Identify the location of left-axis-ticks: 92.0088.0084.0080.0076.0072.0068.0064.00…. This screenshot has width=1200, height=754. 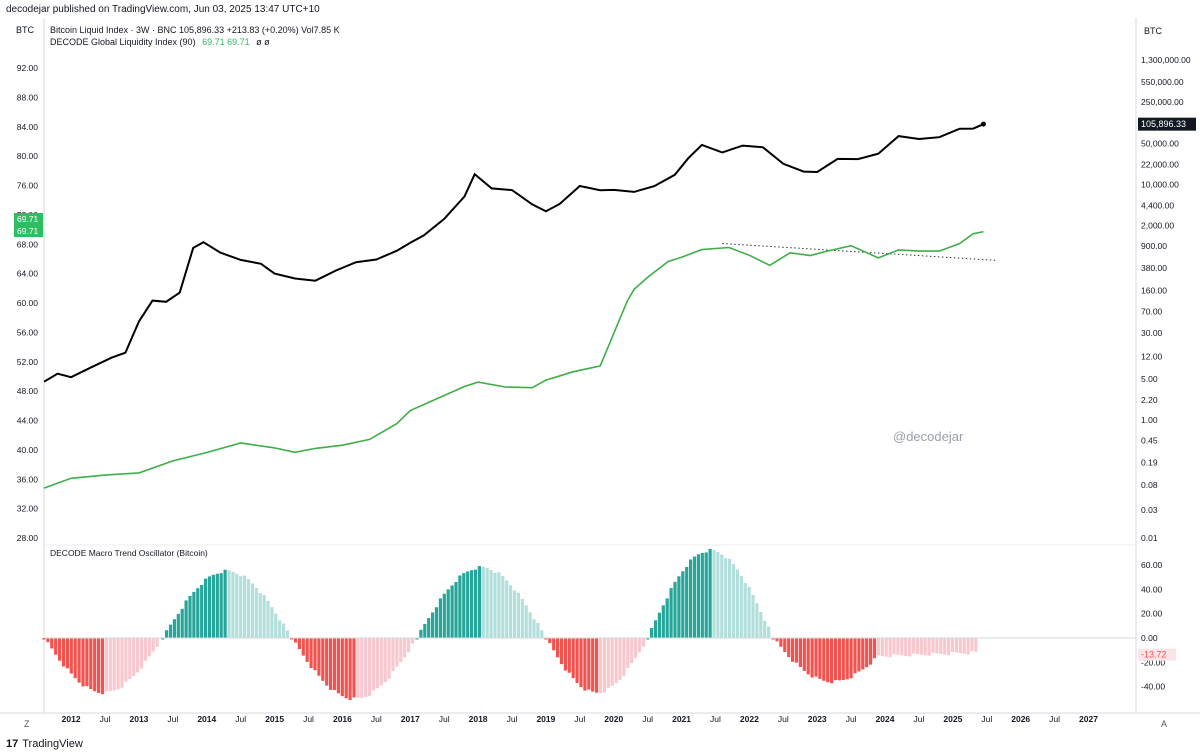
(28, 303).